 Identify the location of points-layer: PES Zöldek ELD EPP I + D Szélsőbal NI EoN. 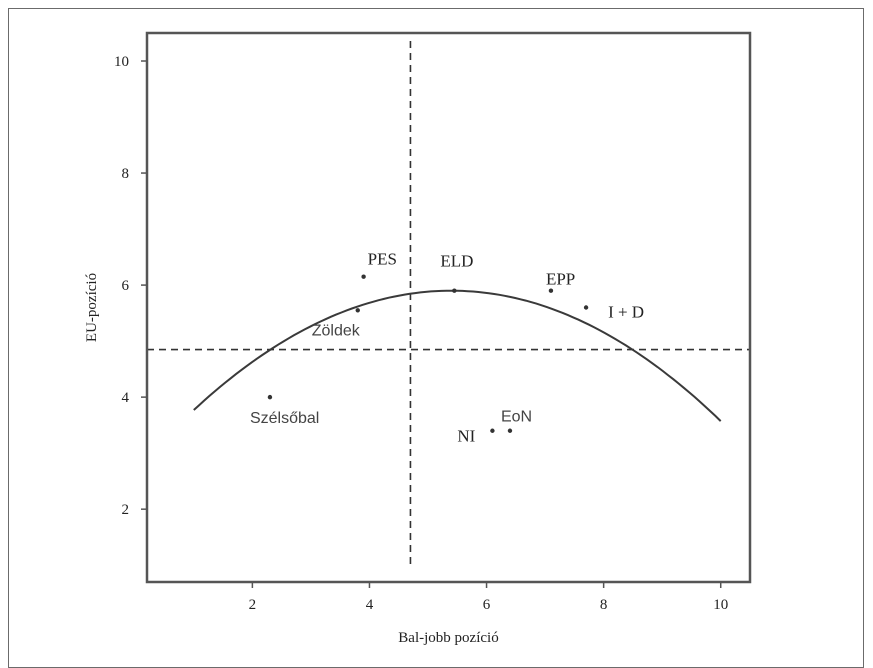
(447, 348).